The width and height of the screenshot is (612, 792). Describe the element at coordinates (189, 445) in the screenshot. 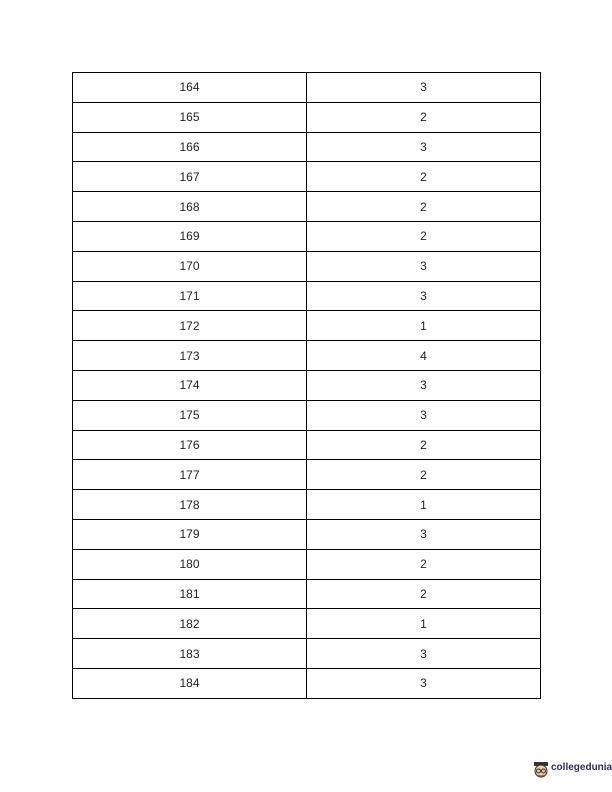

I see `cell-value: 176` at that location.